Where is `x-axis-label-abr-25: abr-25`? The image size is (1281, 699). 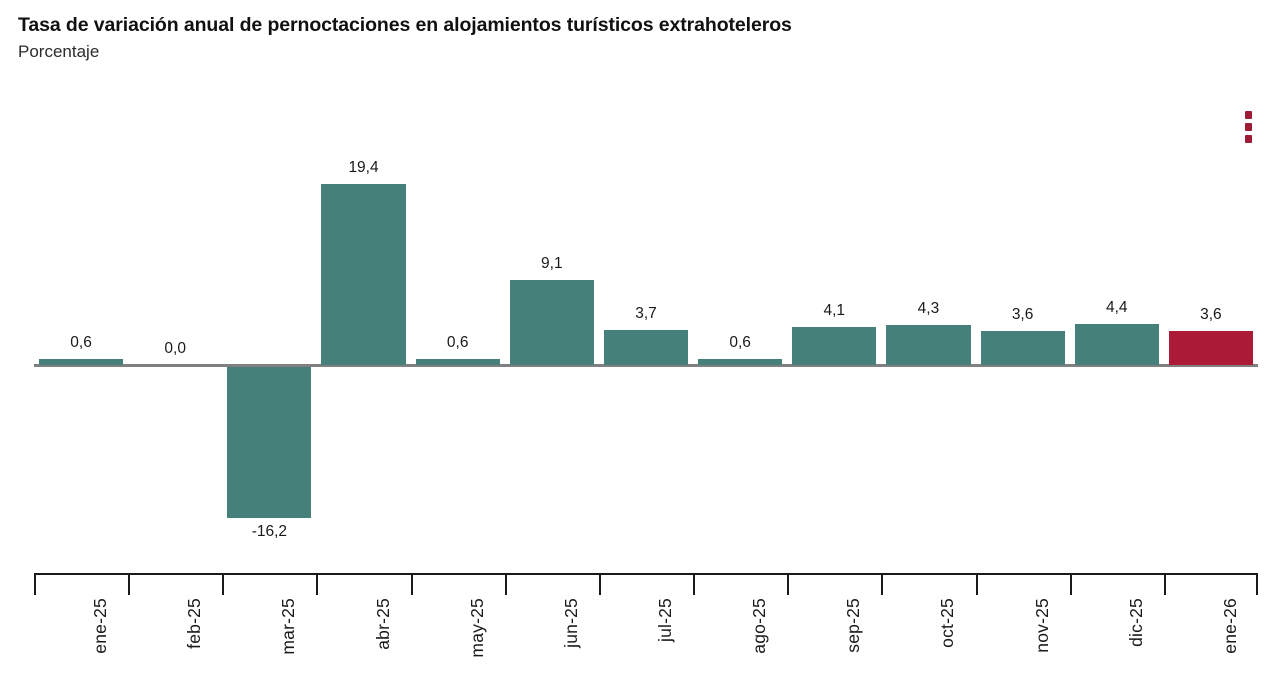
x-axis-label-abr-25: abr-25 is located at coordinates (382, 624).